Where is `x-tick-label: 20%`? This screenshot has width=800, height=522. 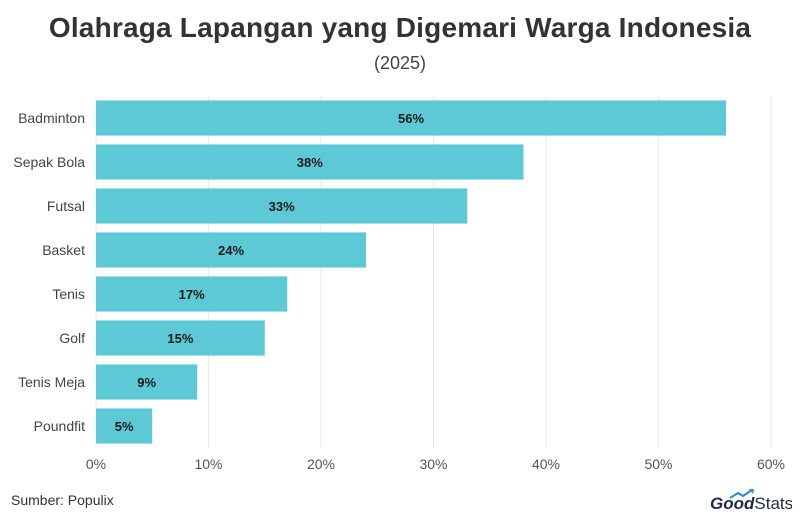 x-tick-label: 20% is located at coordinates (321, 464).